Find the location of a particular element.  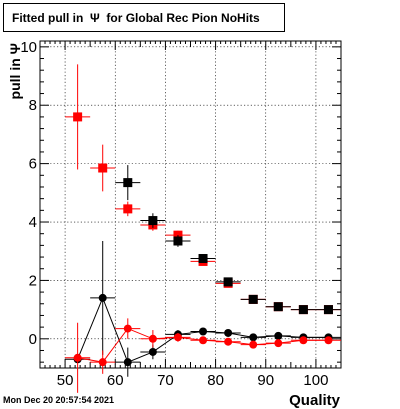

x-axis-label: Quality is located at coordinates (315, 400).